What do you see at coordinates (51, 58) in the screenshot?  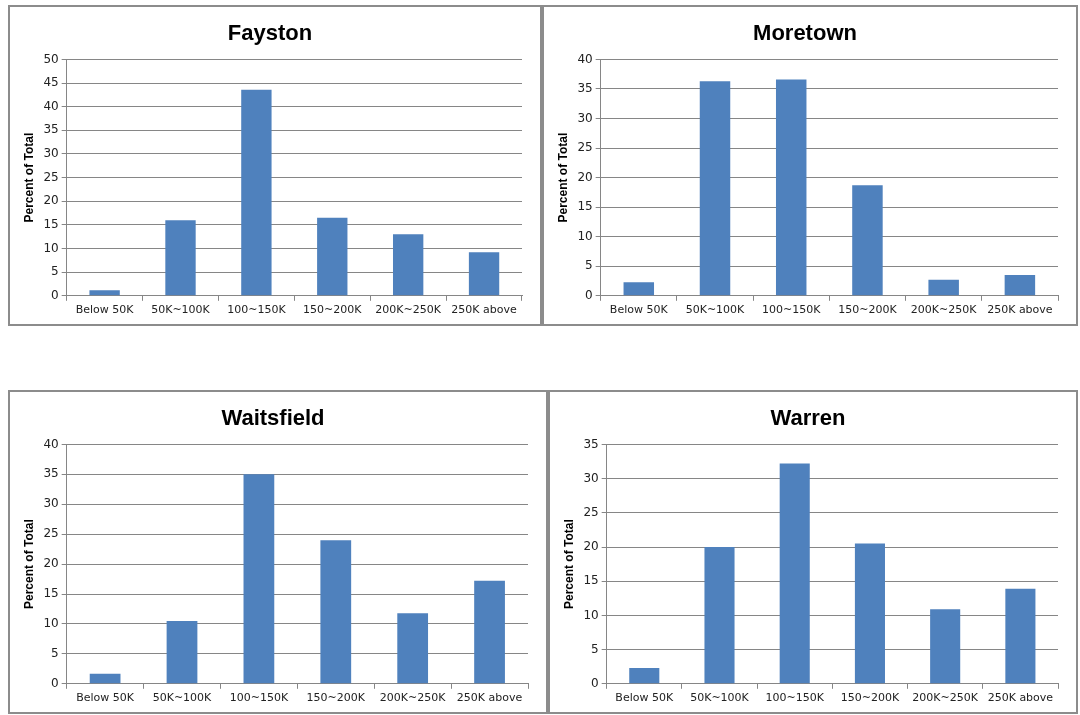 I see `y-tick-label: 50` at bounding box center [51, 58].